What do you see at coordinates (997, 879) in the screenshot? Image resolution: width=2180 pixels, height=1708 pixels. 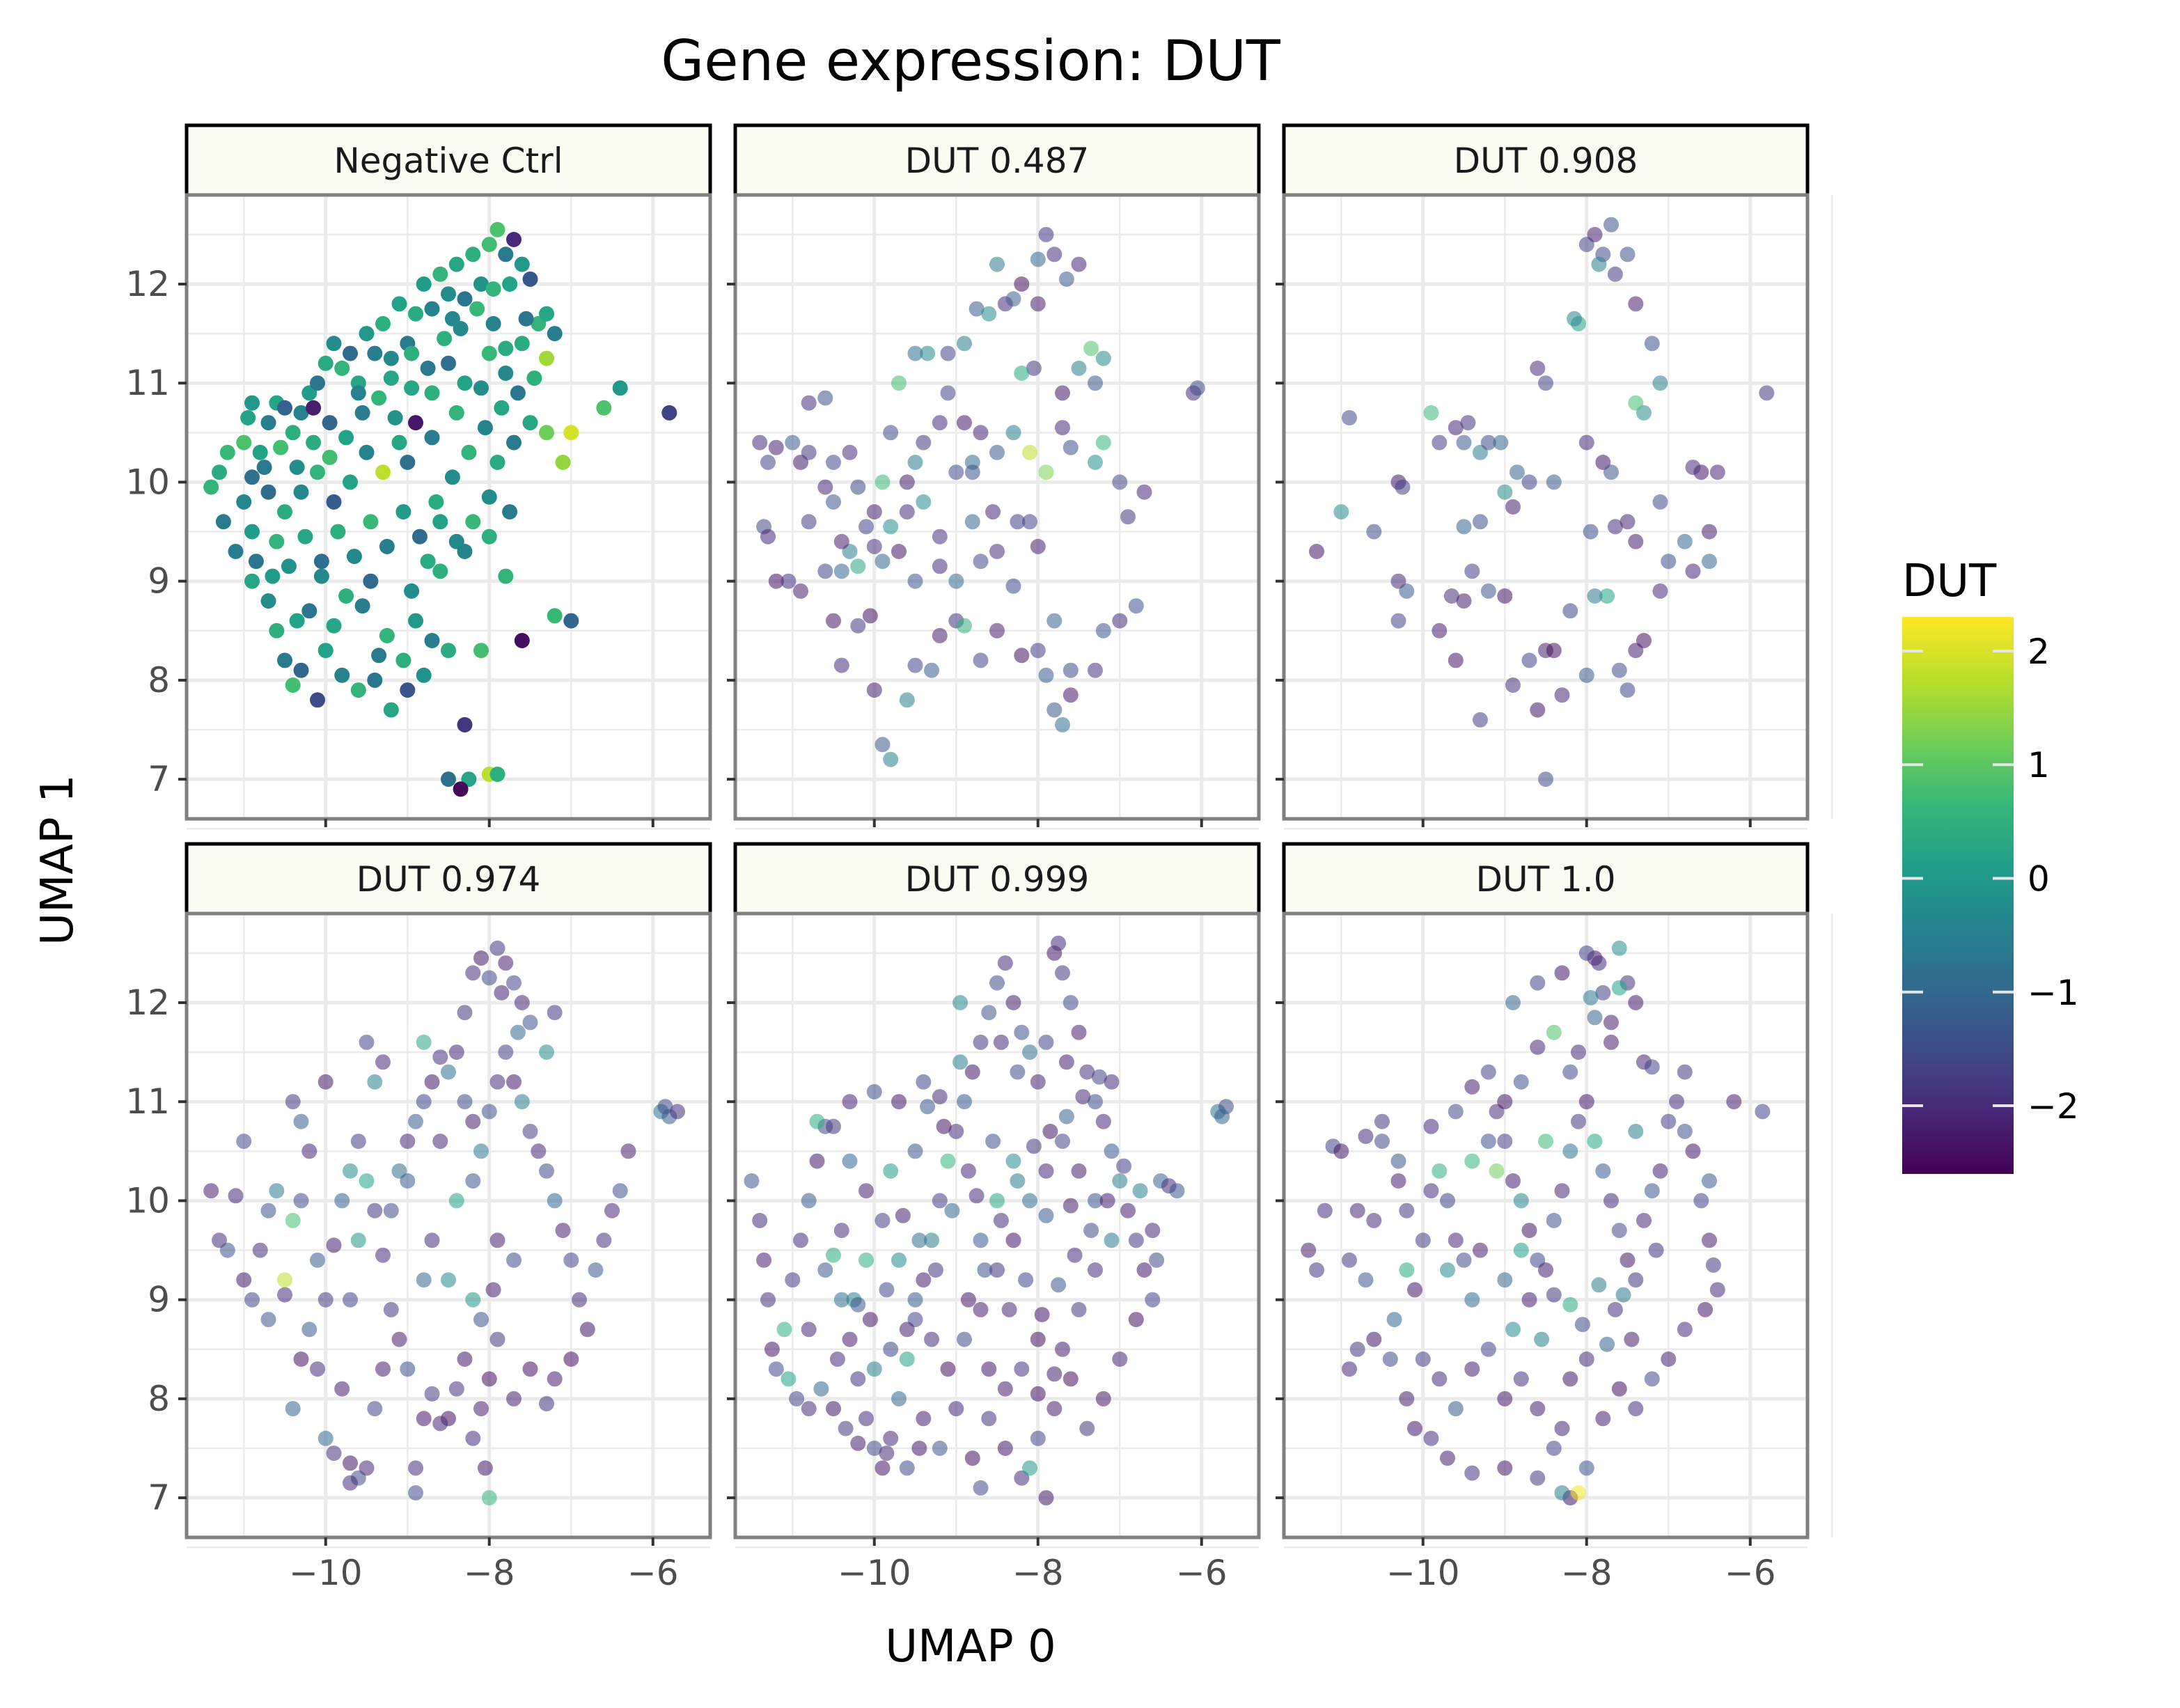 I see `panel-strip-label: DUT 0.999` at bounding box center [997, 879].